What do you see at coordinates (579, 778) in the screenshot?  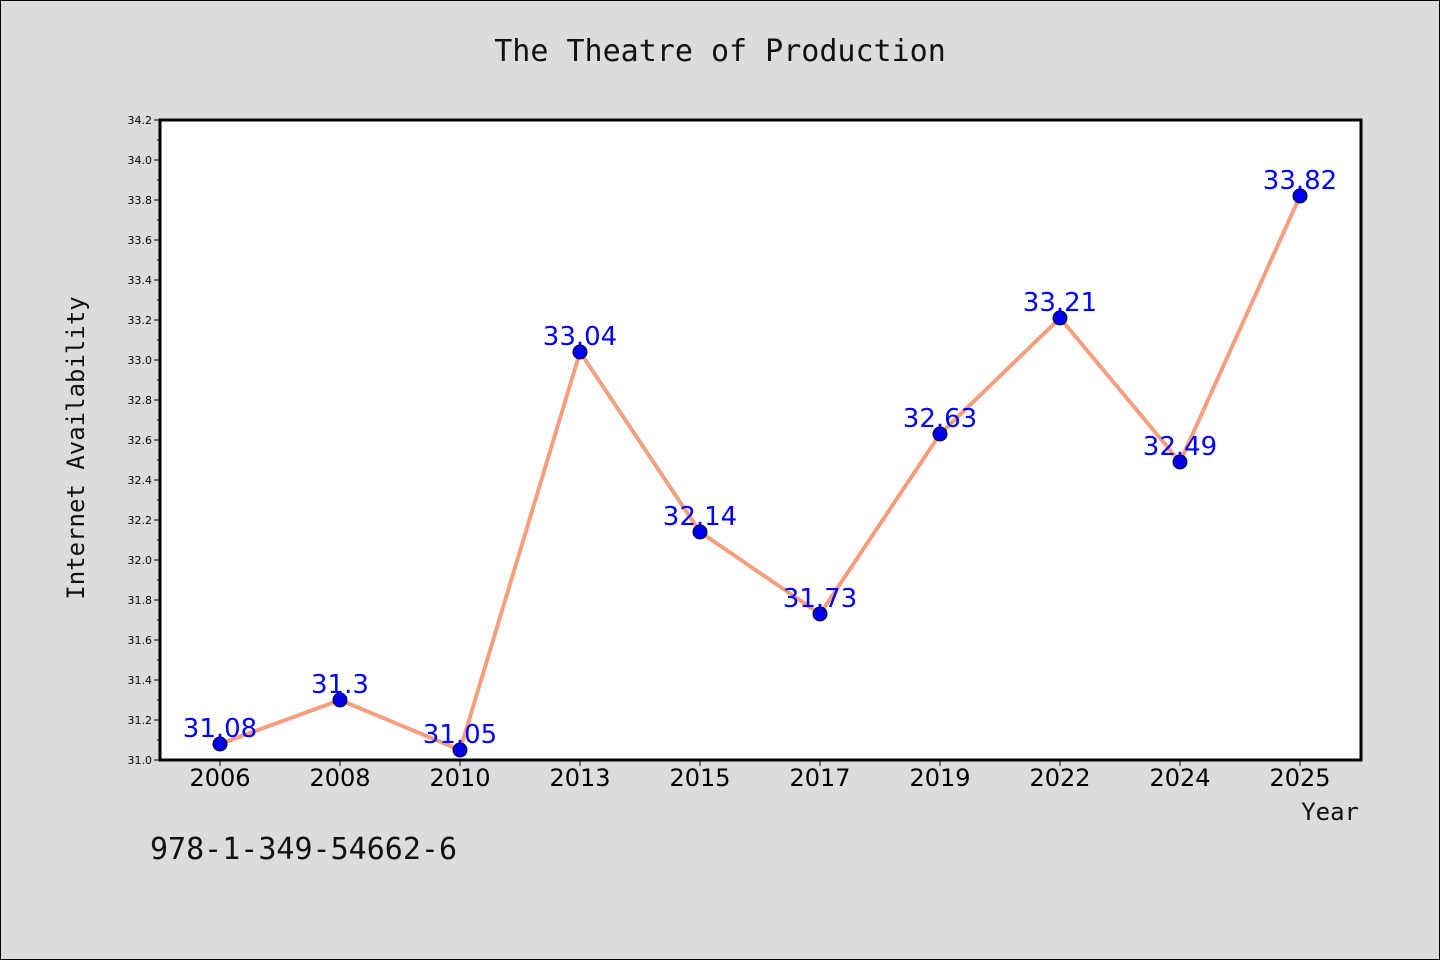 I see `x-tick-label: 2013` at bounding box center [579, 778].